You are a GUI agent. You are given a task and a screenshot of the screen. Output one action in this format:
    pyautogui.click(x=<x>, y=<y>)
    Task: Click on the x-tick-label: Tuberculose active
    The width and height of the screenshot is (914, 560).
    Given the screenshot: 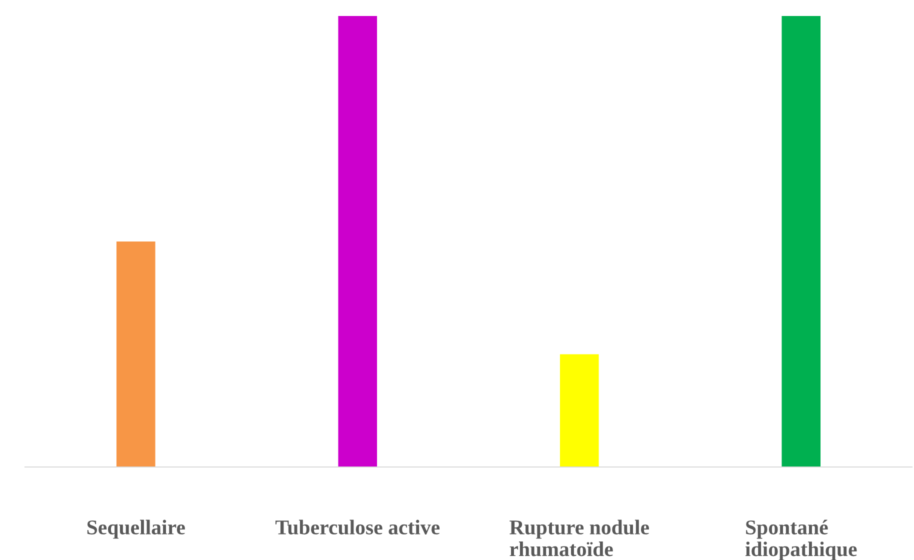 What is the action you would take?
    pyautogui.click(x=357, y=527)
    